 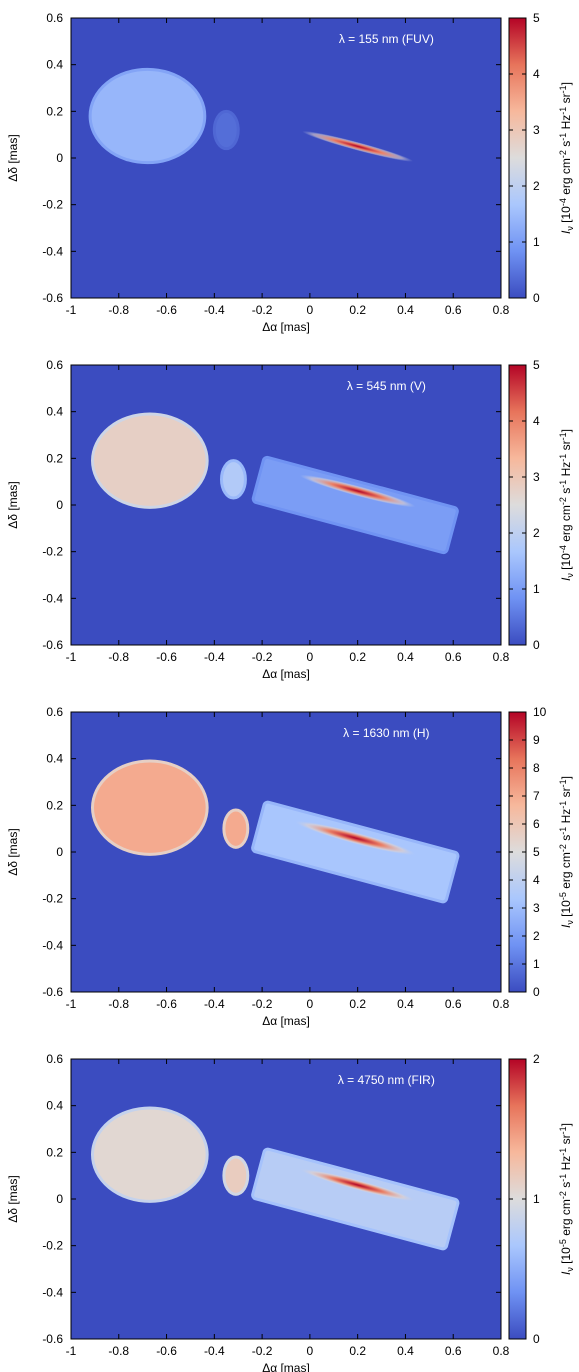 What do you see at coordinates (386, 1080) in the screenshot?
I see `wavelength-annotation: λ = 4750 nm (FIR)` at bounding box center [386, 1080].